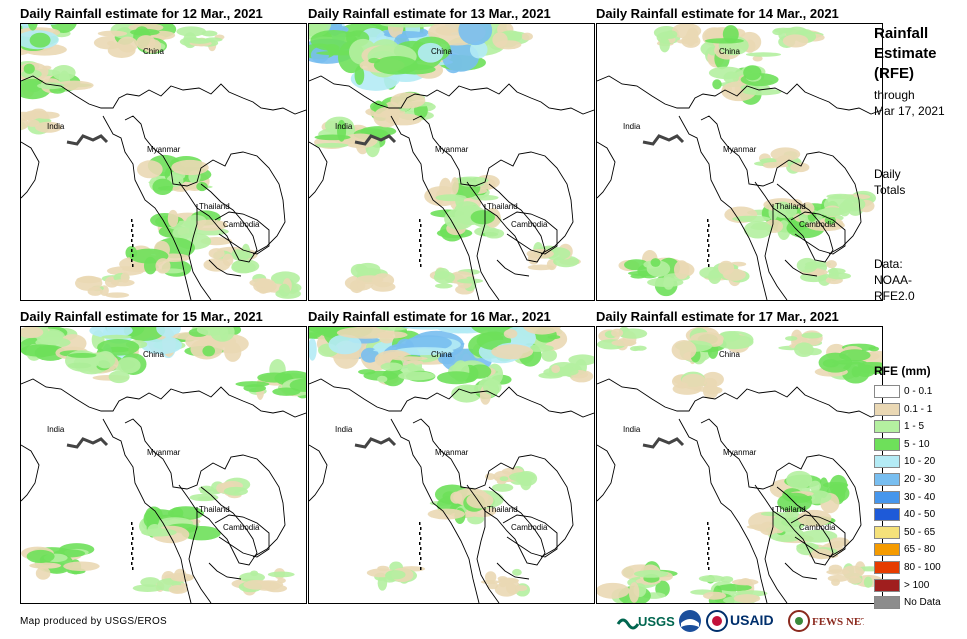 The width and height of the screenshot is (967, 639). Describe the element at coordinates (826, 621) in the screenshot. I see `fewsnet-logo: FEWS NET` at that location.